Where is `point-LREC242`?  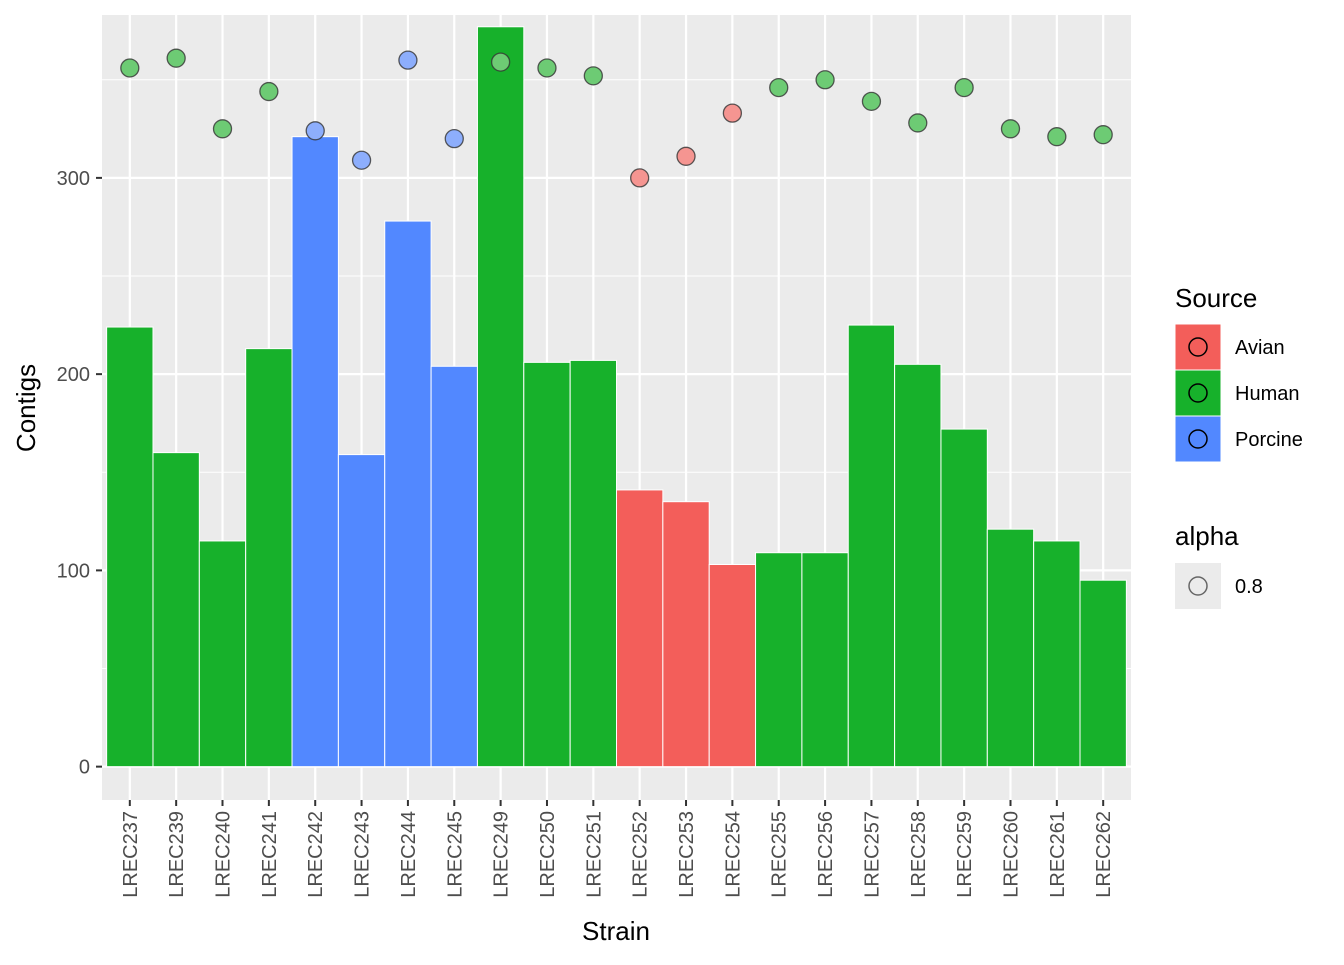 point-LREC242 is located at coordinates (315, 131).